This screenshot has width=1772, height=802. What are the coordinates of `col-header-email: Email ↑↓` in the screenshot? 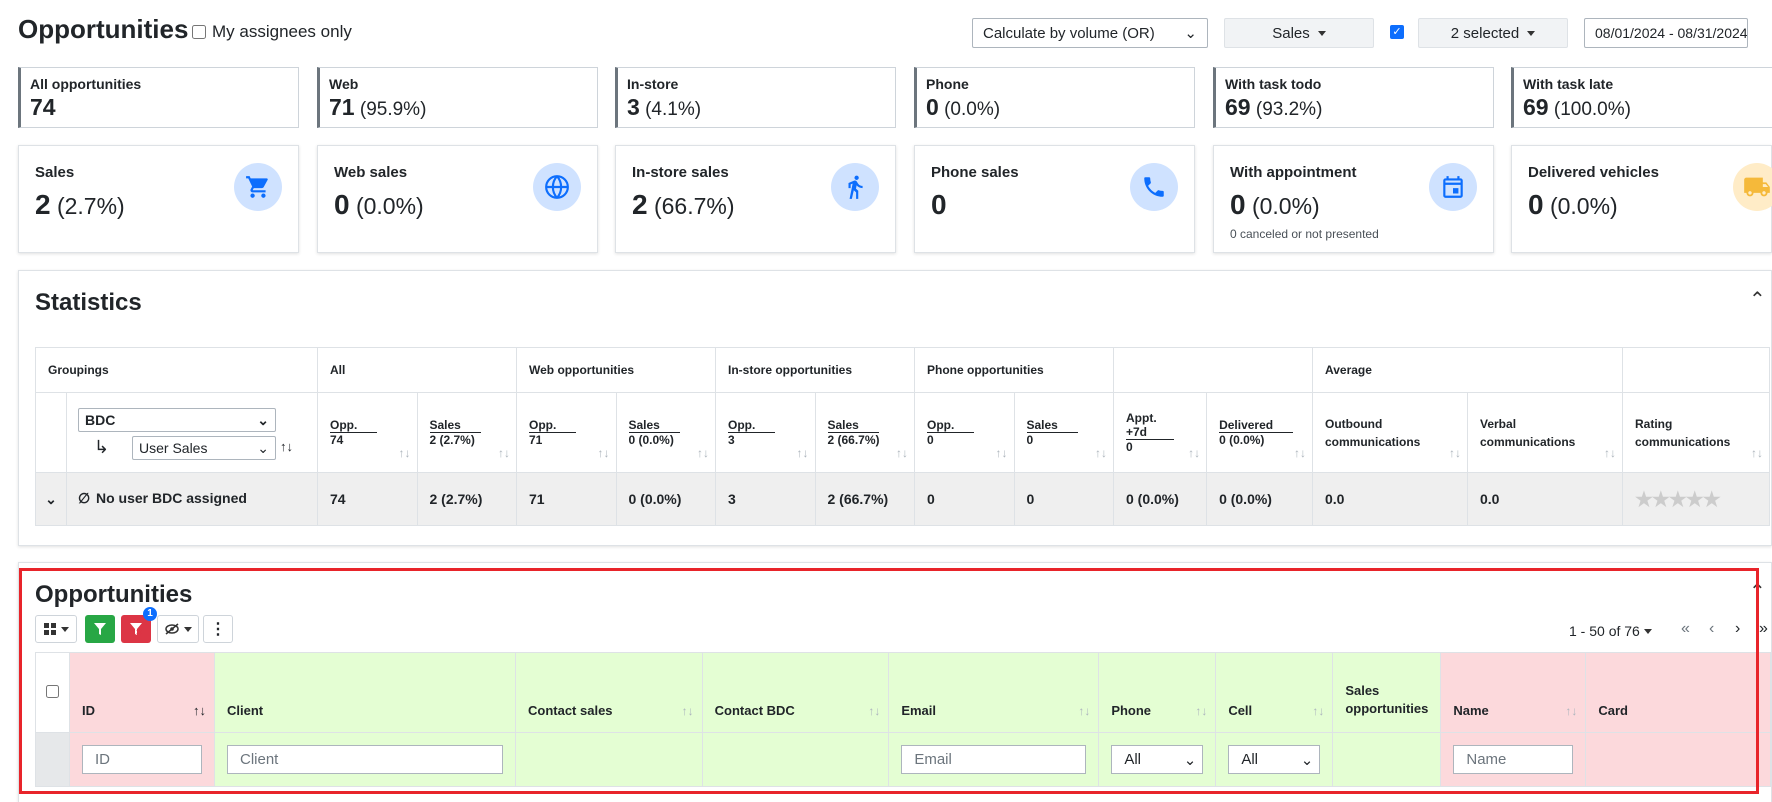 It's located at (994, 692).